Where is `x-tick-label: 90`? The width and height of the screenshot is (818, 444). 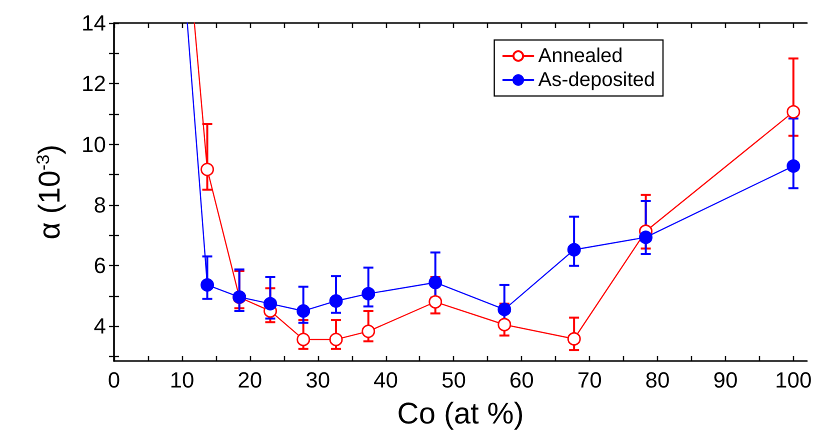 x-tick-label: 90 is located at coordinates (725, 380).